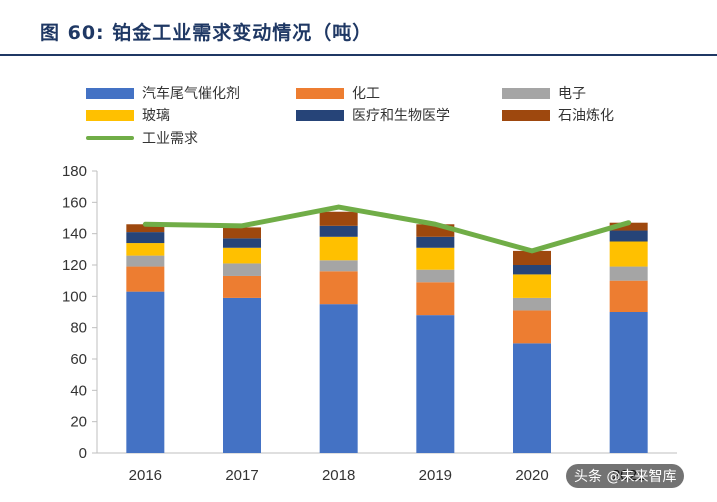 The width and height of the screenshot is (717, 502). What do you see at coordinates (628, 254) in the screenshot?
I see `bar-segment-glass-2021` at bounding box center [628, 254].